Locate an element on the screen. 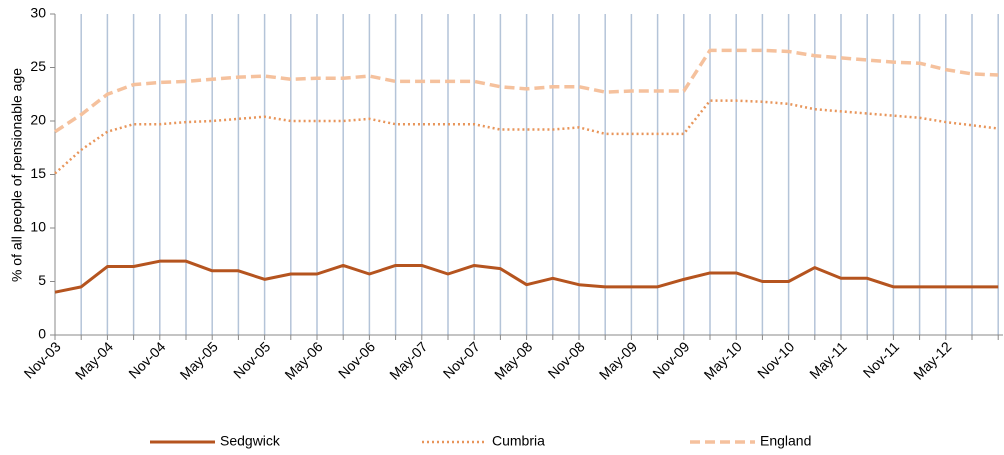 This screenshot has width=1004, height=455. x-tick-label: May-07 is located at coordinates (408, 360).